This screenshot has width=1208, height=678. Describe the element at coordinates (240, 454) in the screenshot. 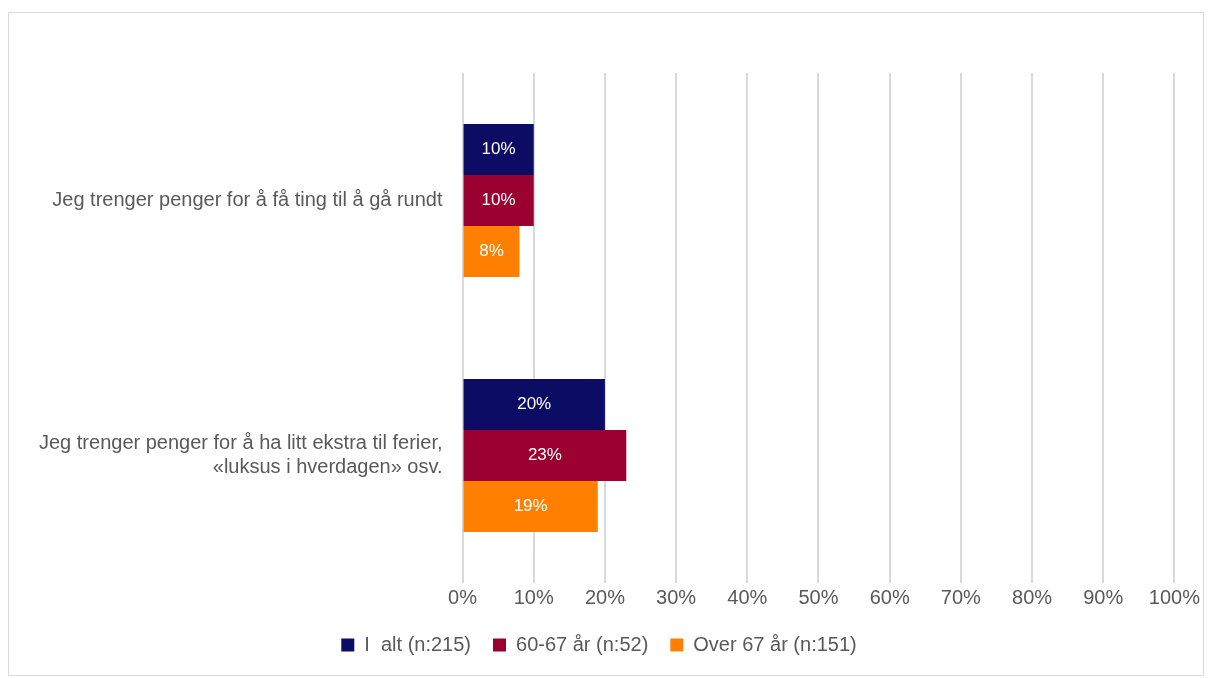

I see `y-tick-label: Jeg trenger penger for å ha litt ekstra til ferier, «luksus i hverdagen» osv.` at that location.